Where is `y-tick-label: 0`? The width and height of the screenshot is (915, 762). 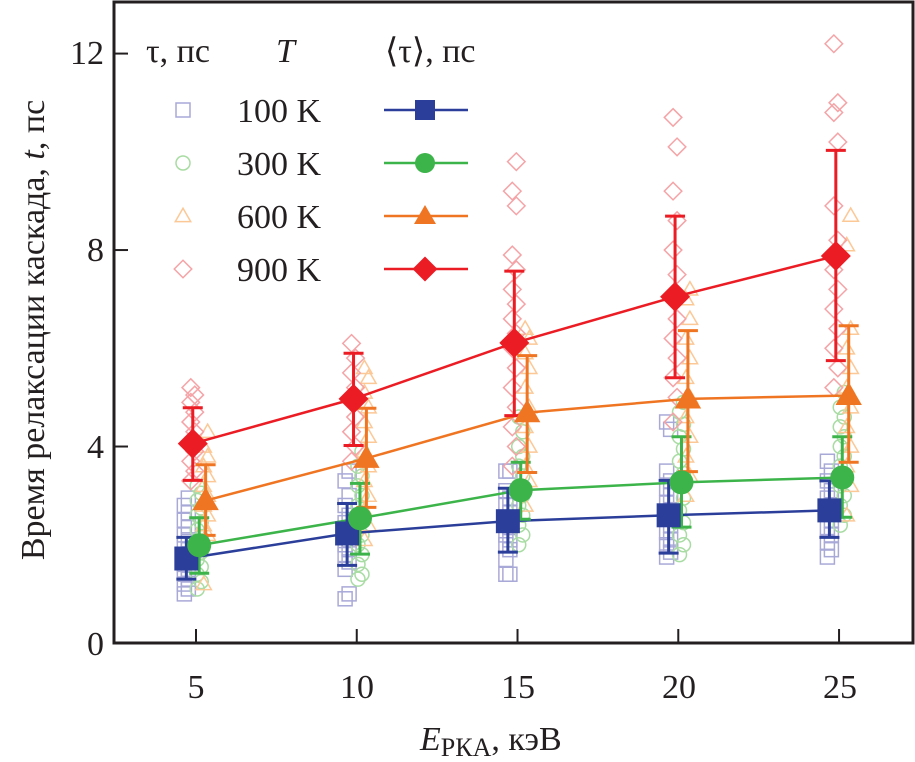
y-tick-label: 0 is located at coordinates (95, 644).